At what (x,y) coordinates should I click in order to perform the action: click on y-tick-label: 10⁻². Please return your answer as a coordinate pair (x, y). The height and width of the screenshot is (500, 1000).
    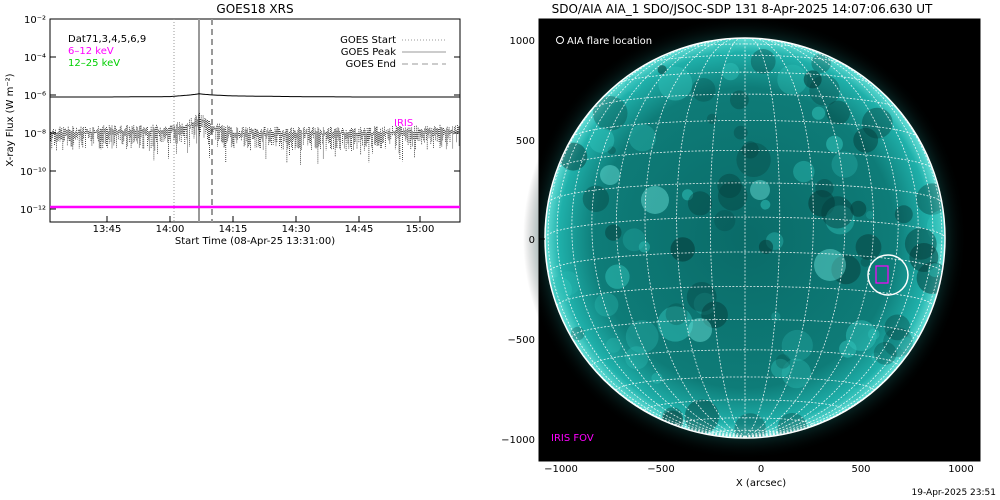
    Looking at the image, I should click on (35, 20).